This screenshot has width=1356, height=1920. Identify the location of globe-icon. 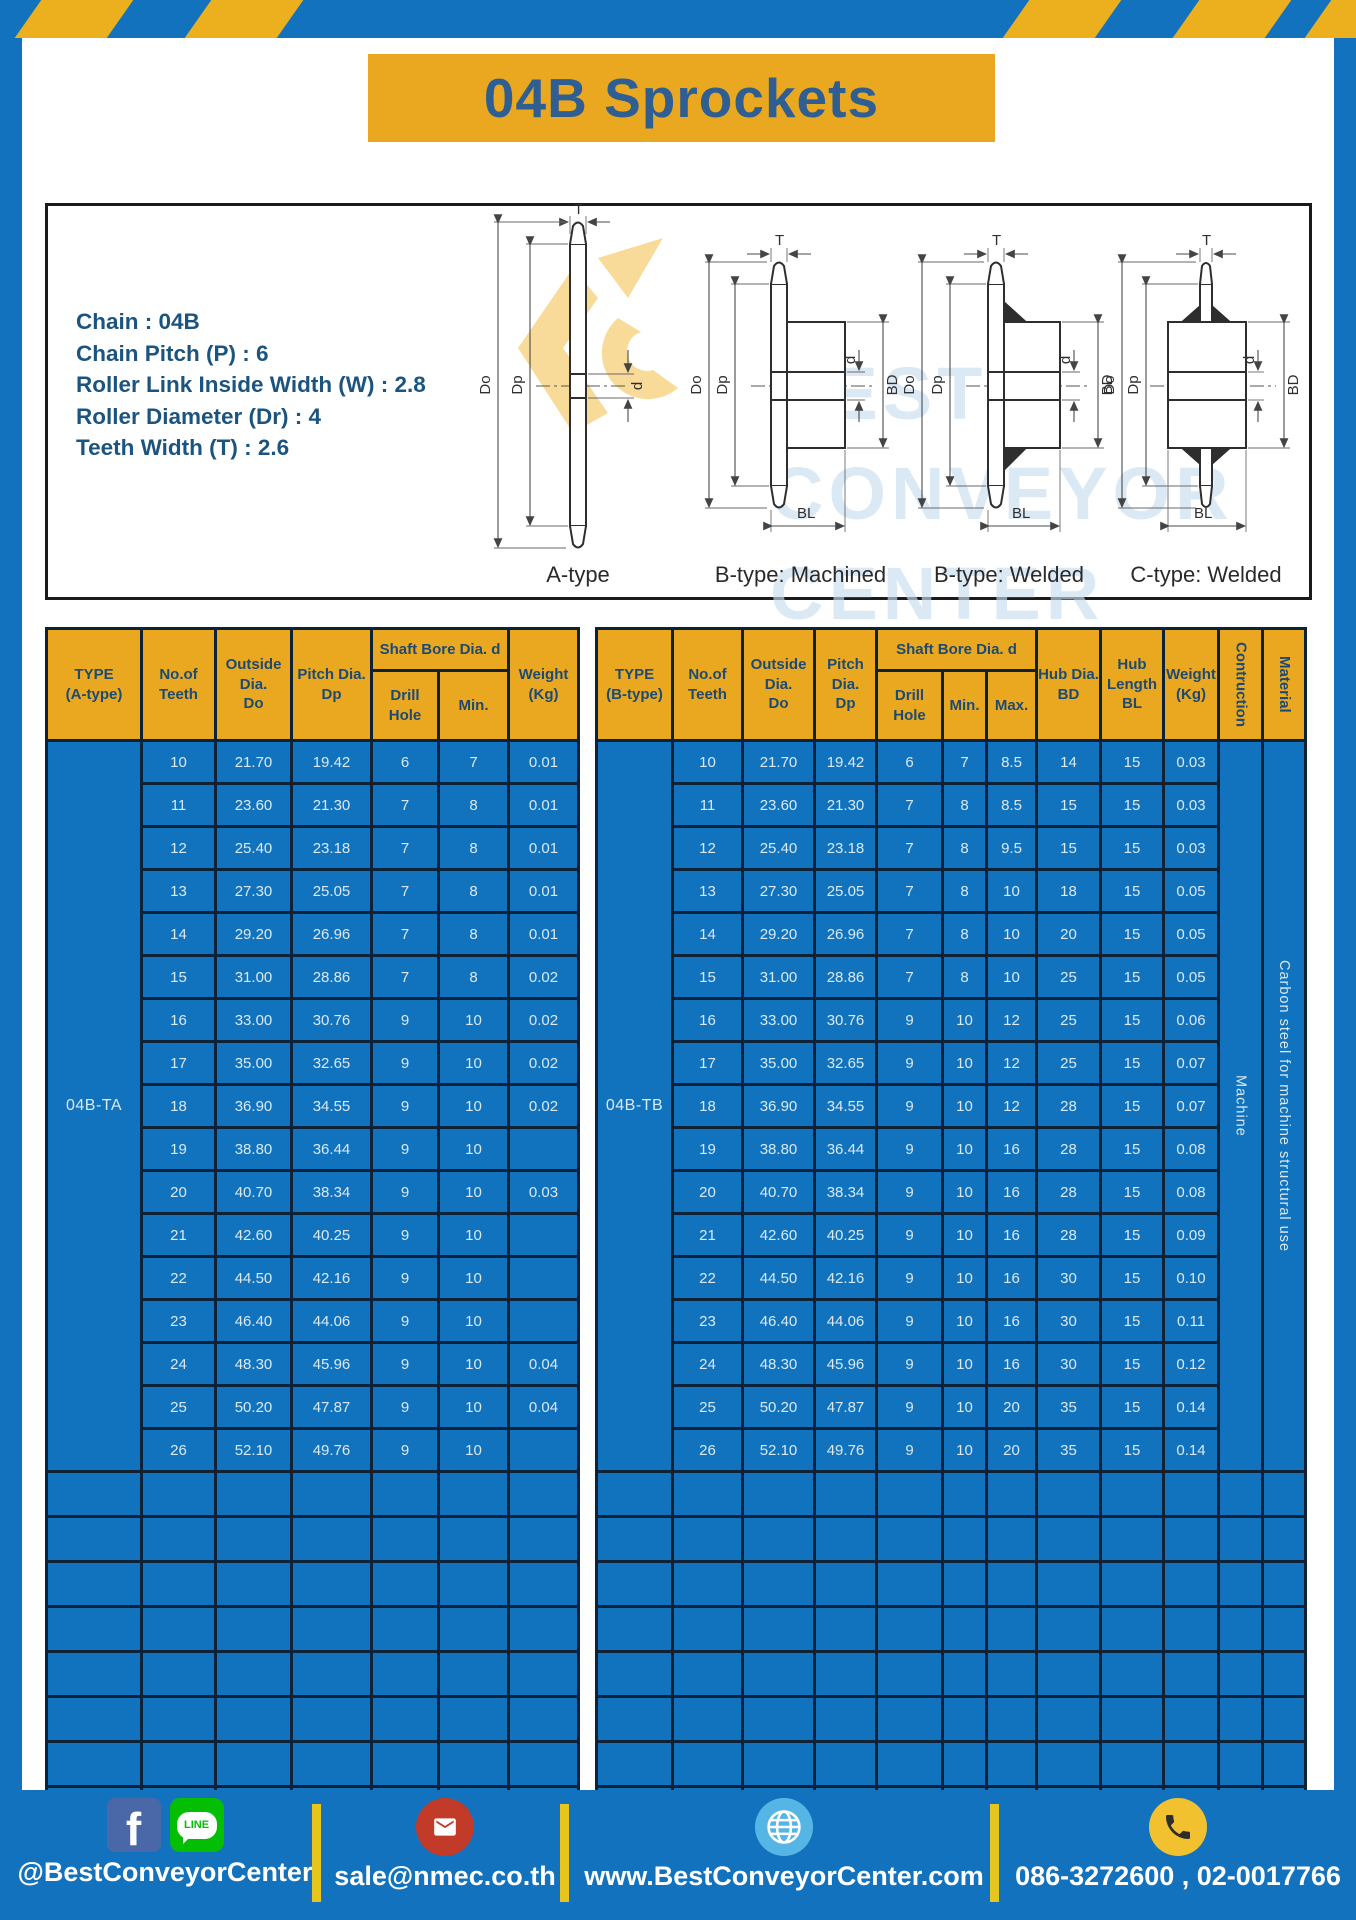
(784, 1827).